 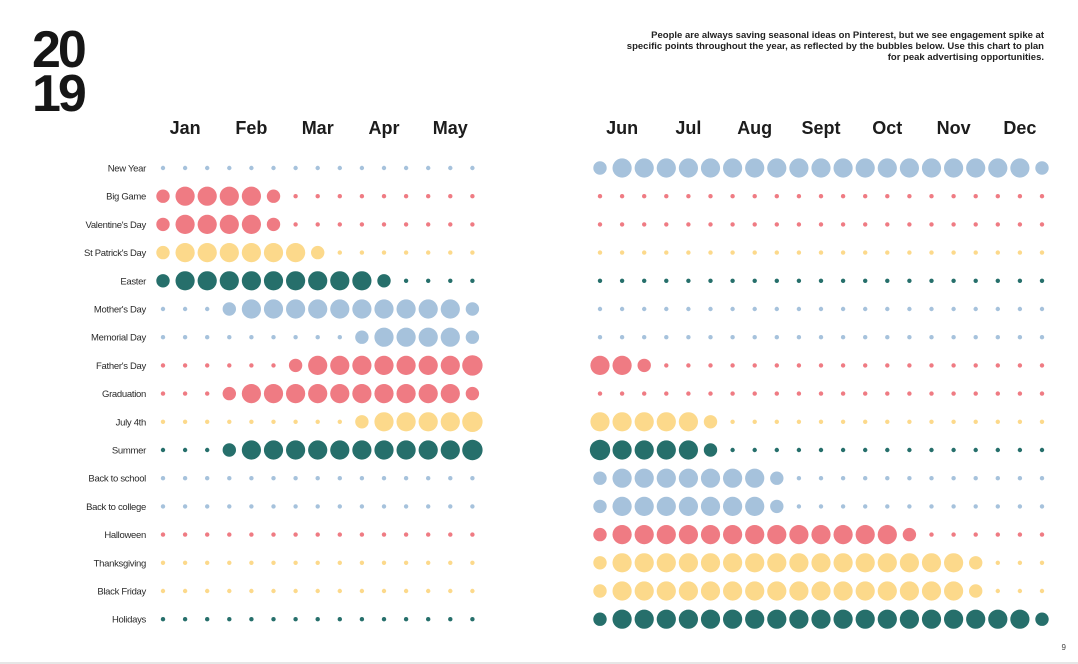 What do you see at coordinates (185, 128) in the screenshot?
I see `month-label-jan: Jan` at bounding box center [185, 128].